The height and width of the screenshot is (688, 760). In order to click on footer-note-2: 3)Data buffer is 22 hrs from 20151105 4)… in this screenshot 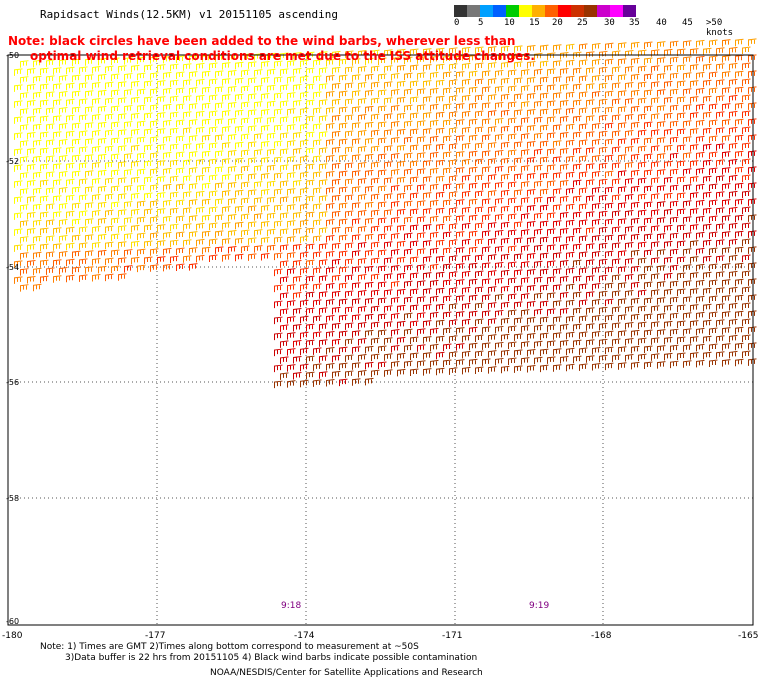, I will do `click(271, 658)`.